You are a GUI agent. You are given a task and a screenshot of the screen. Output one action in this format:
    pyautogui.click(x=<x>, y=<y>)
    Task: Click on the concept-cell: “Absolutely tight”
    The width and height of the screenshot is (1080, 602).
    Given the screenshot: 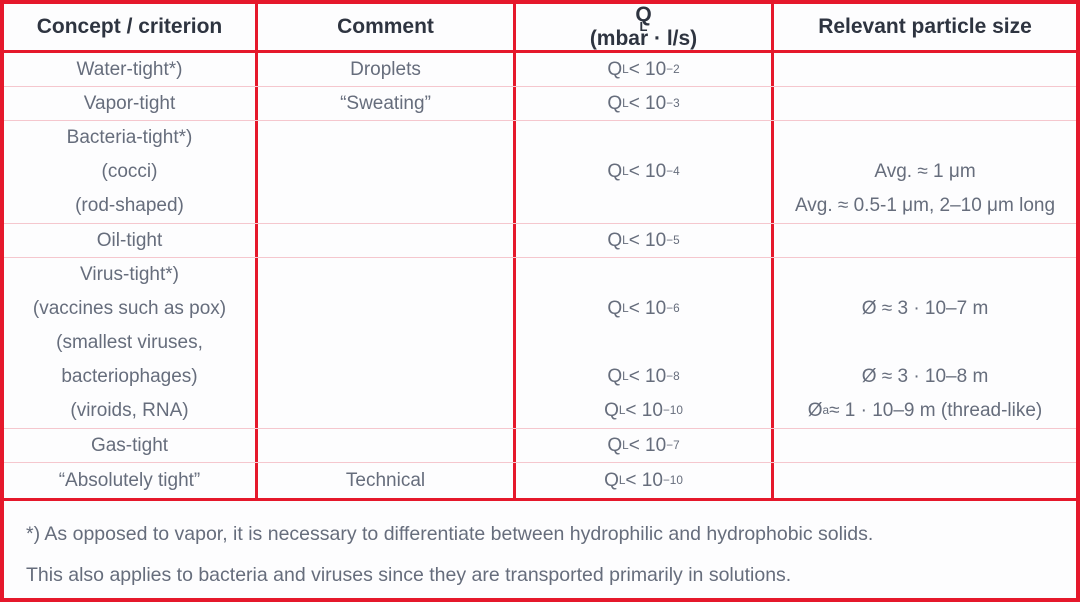 What is the action you would take?
    pyautogui.click(x=131, y=480)
    